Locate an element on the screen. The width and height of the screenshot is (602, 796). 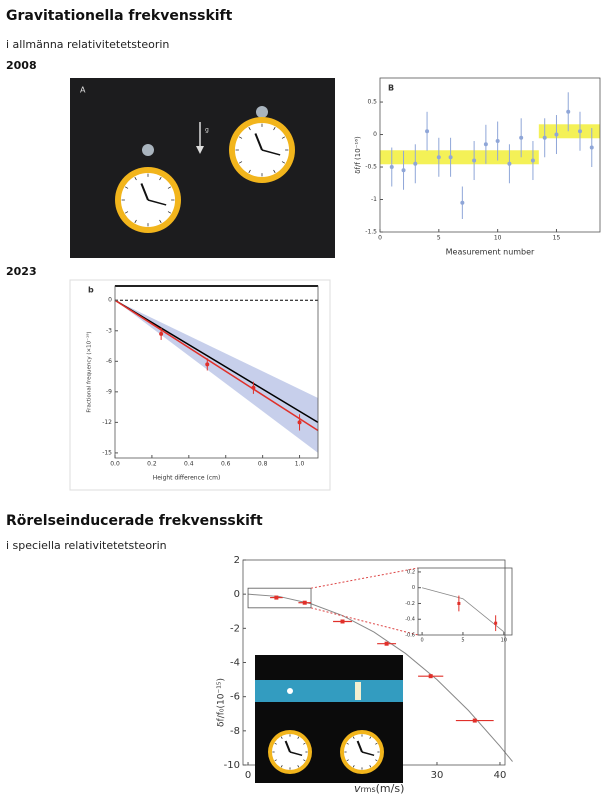
y-tick-label: -4 is located at coordinates (235, 663).